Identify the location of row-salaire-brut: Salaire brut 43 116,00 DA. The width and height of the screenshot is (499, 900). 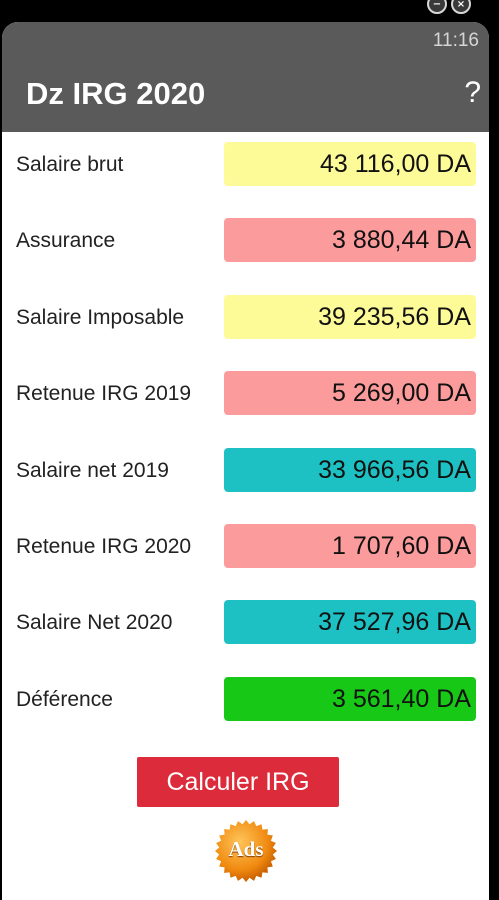
(245, 164).